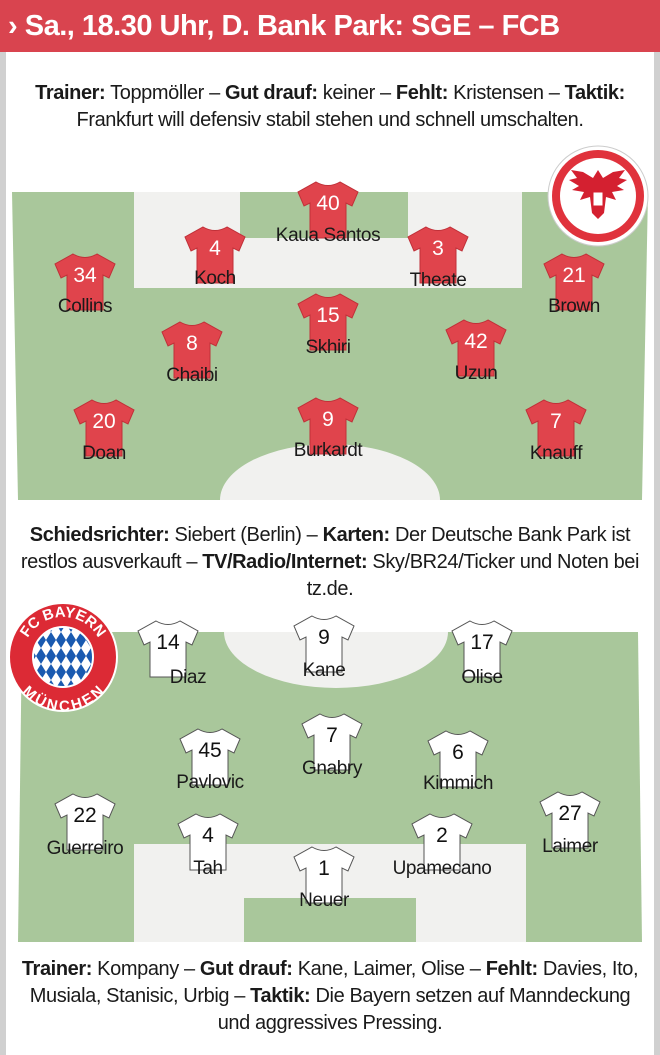 Image resolution: width=660 pixels, height=1055 pixels. I want to click on player-name: Olise, so click(482, 677).